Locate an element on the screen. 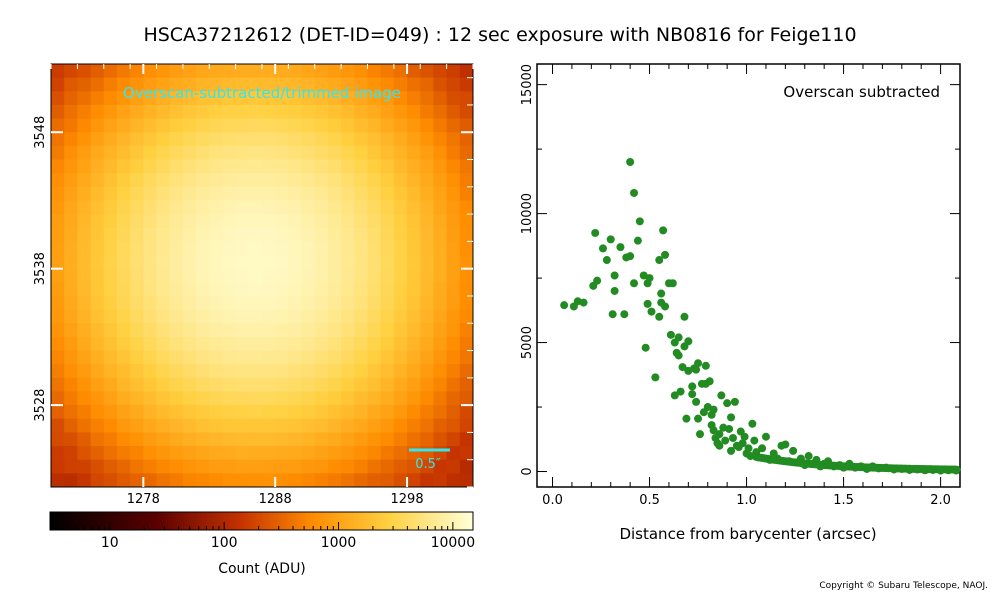 Image resolution: width=1000 pixels, height=600 pixels. image-y-tick-label: 3538 is located at coordinates (40, 268).